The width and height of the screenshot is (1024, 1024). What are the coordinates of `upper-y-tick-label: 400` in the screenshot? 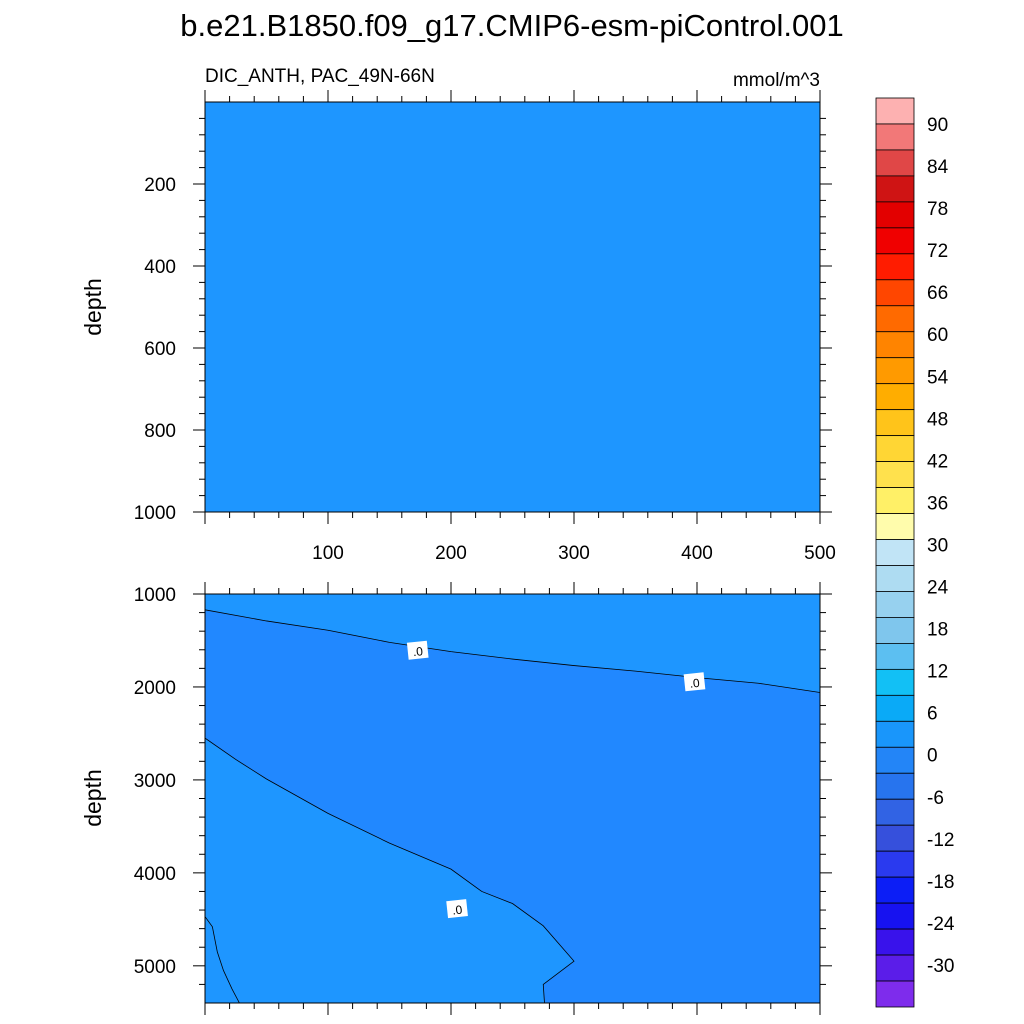 It's located at (160, 267).